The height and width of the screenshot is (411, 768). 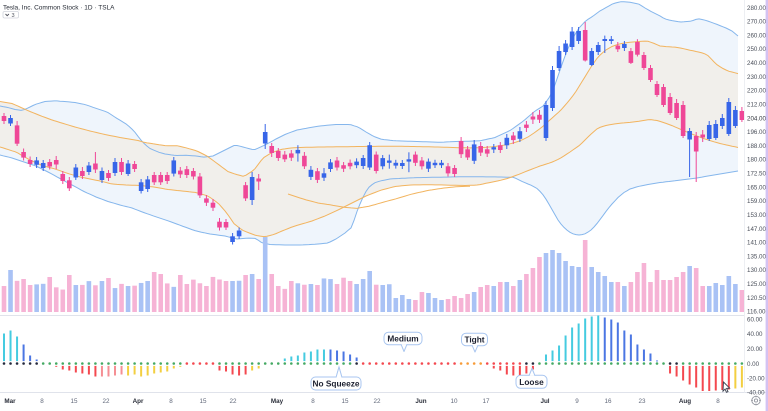 What do you see at coordinates (756, 174) in the screenshot?
I see `svg-text: 172.50` at bounding box center [756, 174].